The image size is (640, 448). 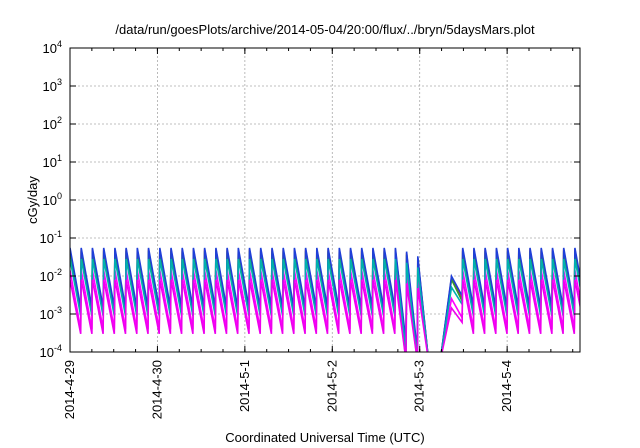 What do you see at coordinates (51, 275) in the screenshot?
I see `y-tick-label: 10⁻²` at bounding box center [51, 275].